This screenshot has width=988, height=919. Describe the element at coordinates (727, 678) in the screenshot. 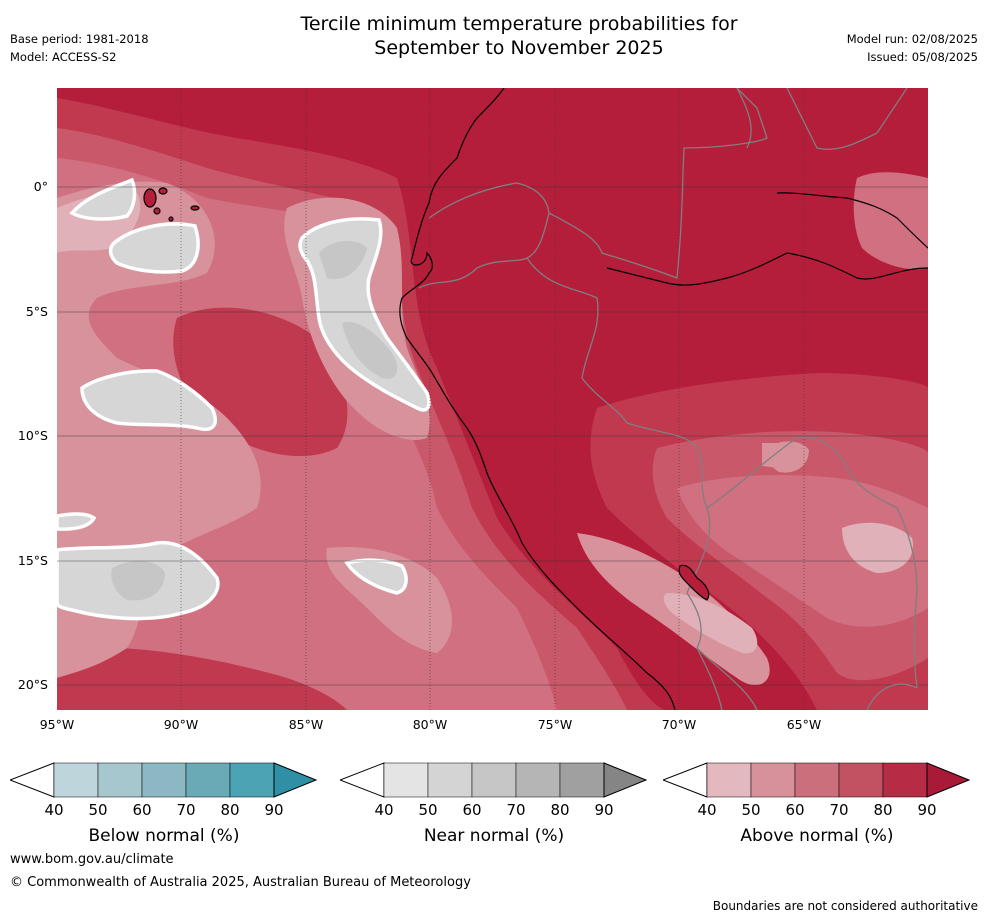

I see `border-bolivia-chile` at that location.